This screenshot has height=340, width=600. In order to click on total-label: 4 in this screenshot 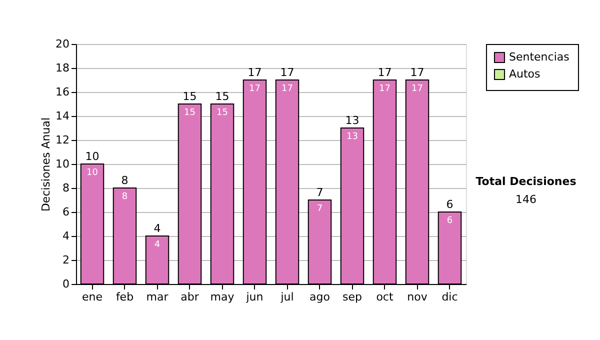, I will do `click(157, 228)`.